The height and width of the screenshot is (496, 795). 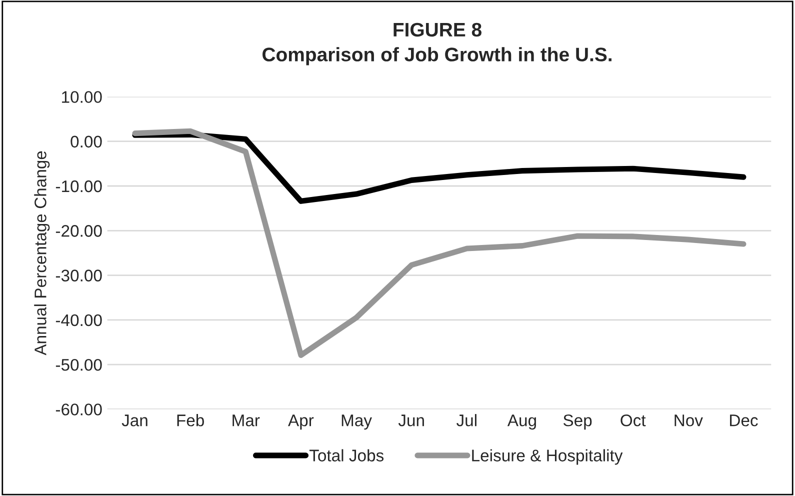 I want to click on y-tick-label: -20.00, so click(x=79, y=231).